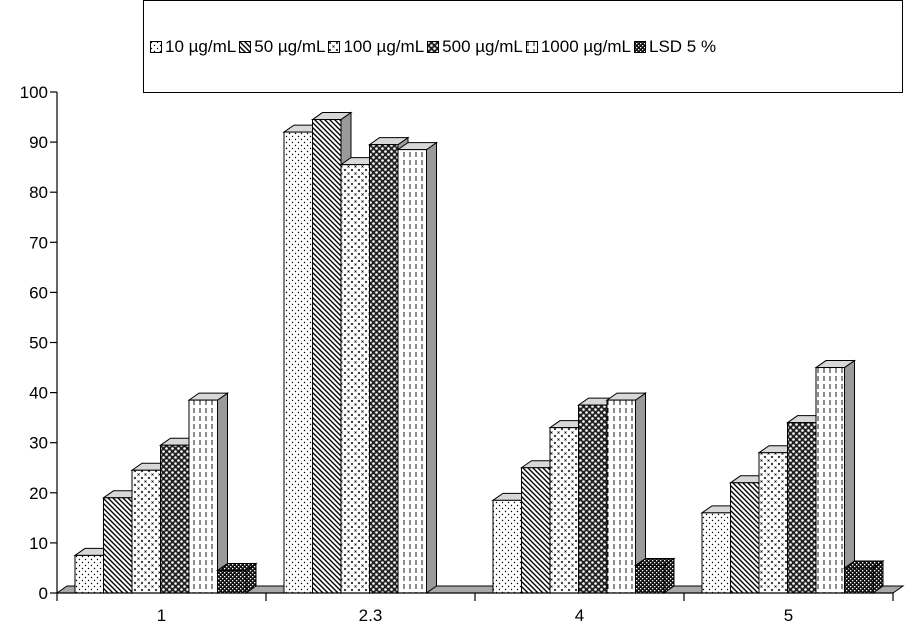  What do you see at coordinates (682, 46) in the screenshot?
I see `legend-label: LSD 5 %` at bounding box center [682, 46].